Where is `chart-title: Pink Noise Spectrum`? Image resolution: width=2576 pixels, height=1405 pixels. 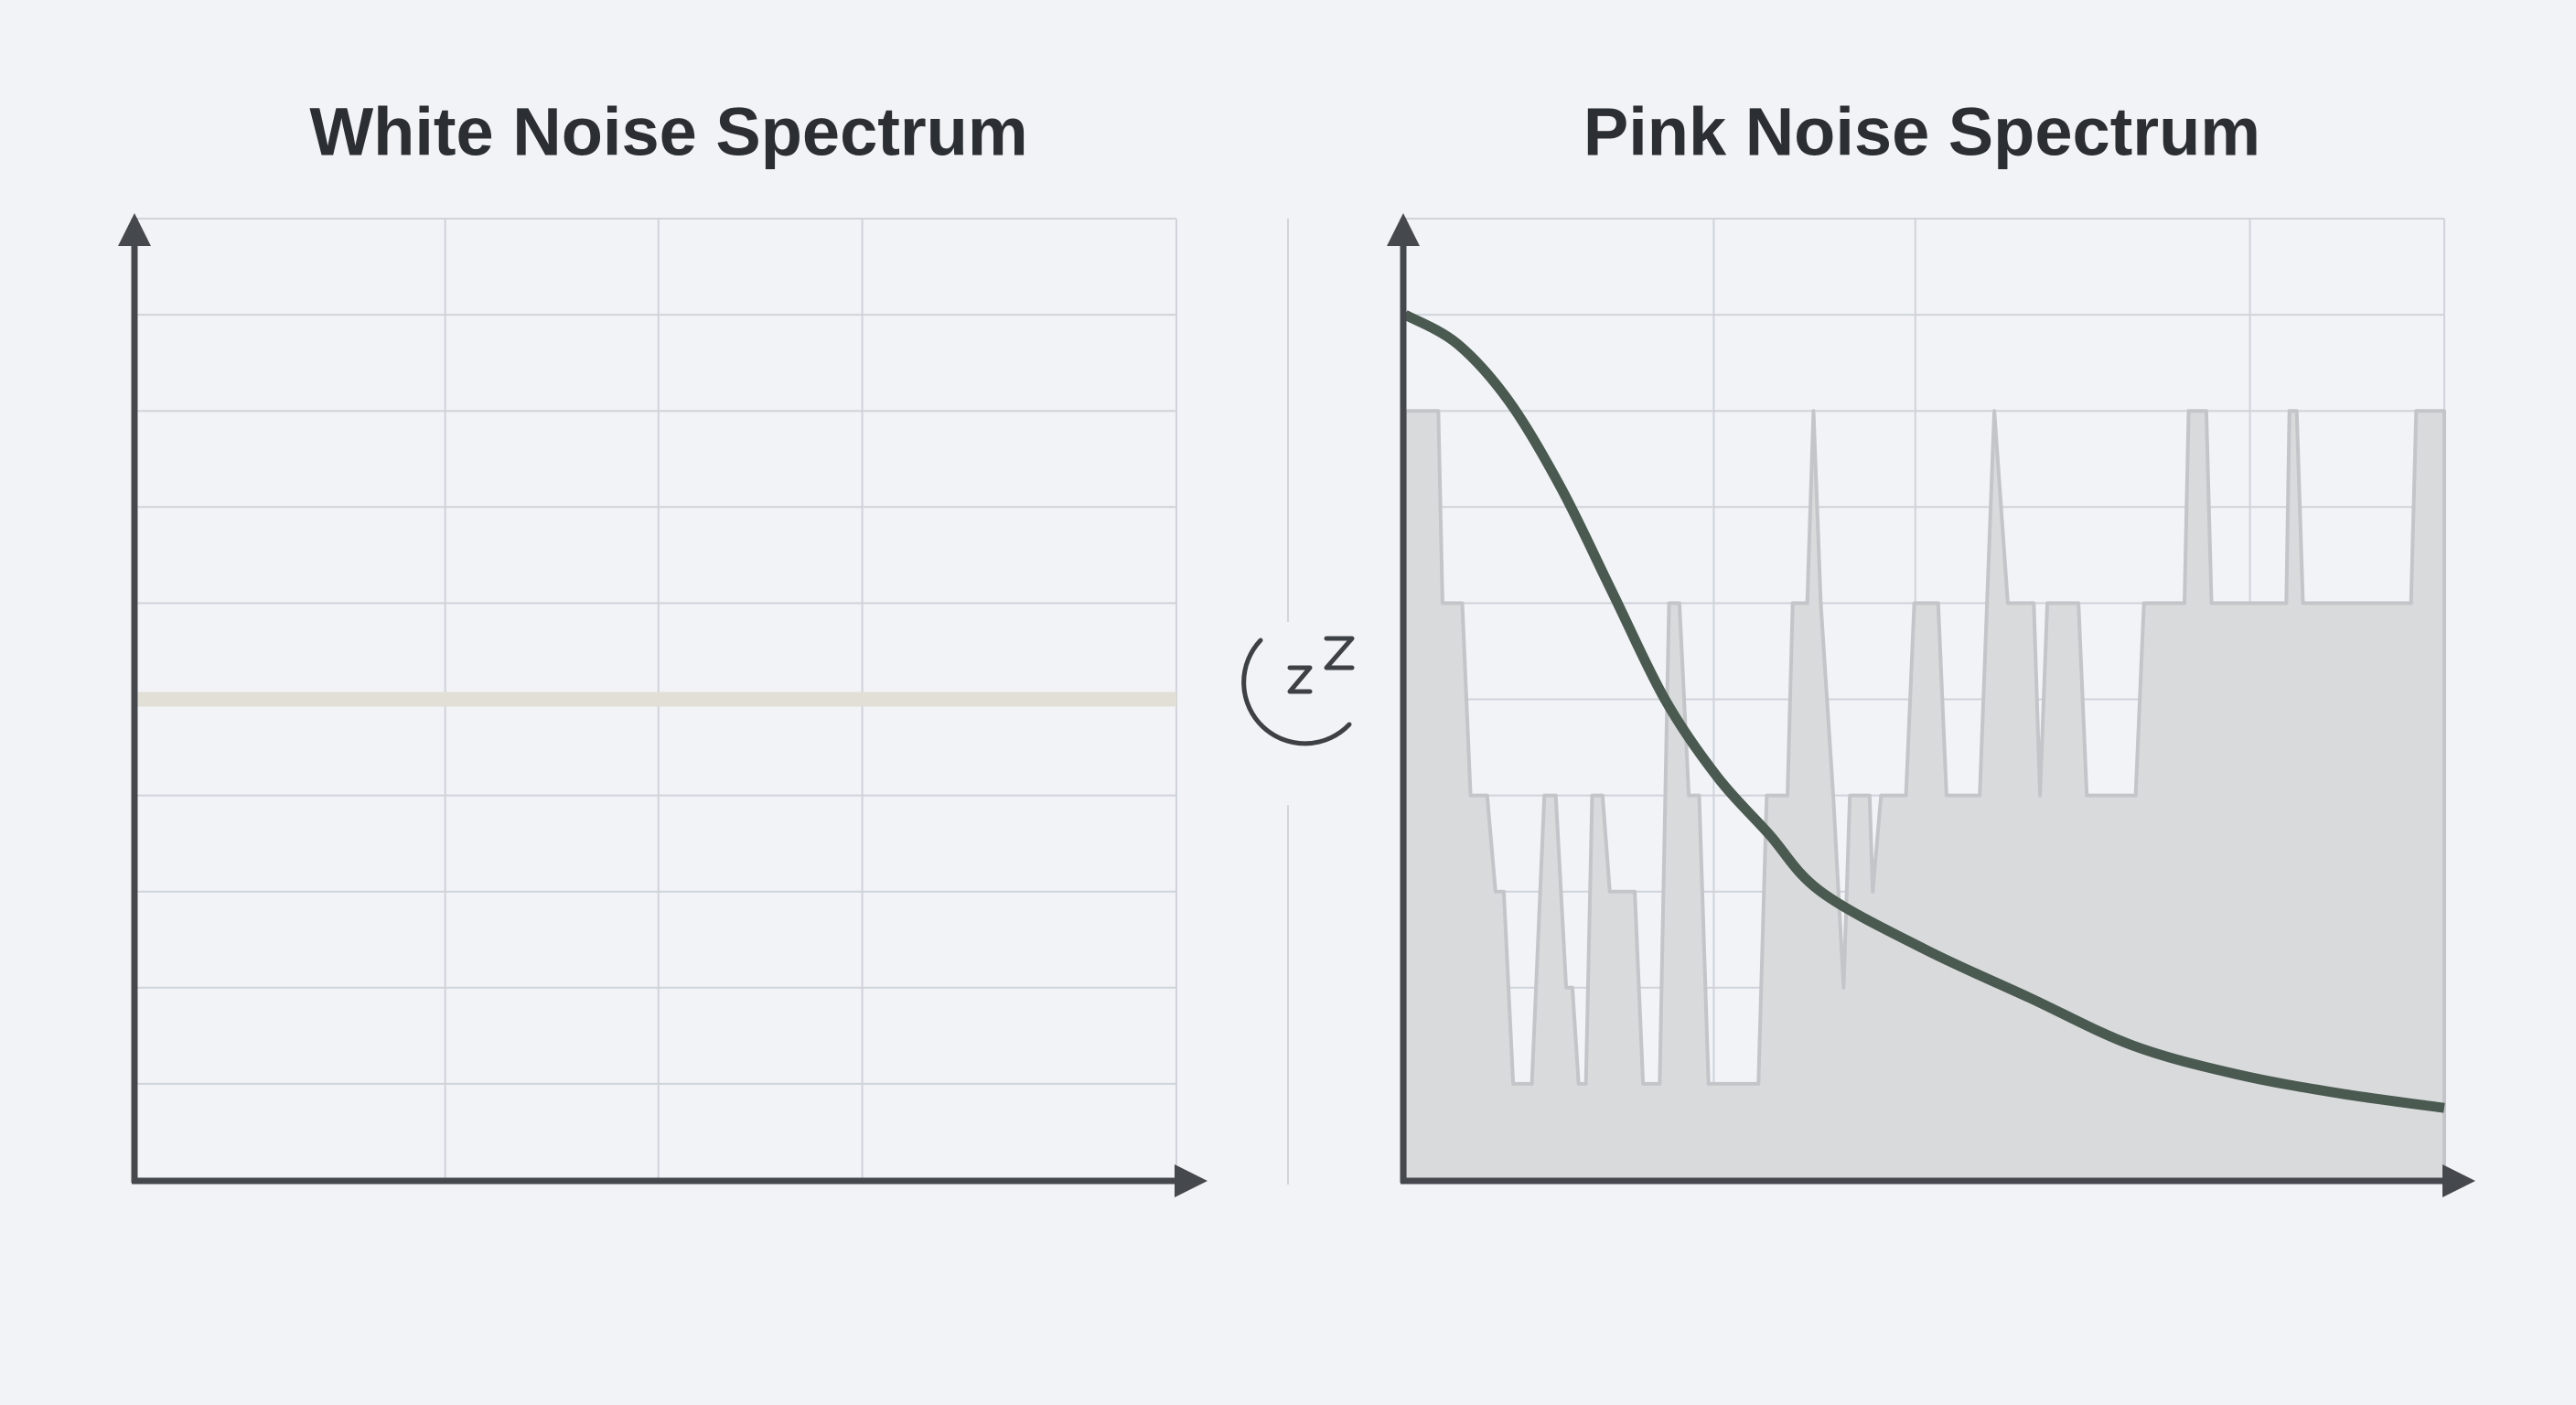
chart-title: Pink Noise Spectrum is located at coordinates (1922, 132).